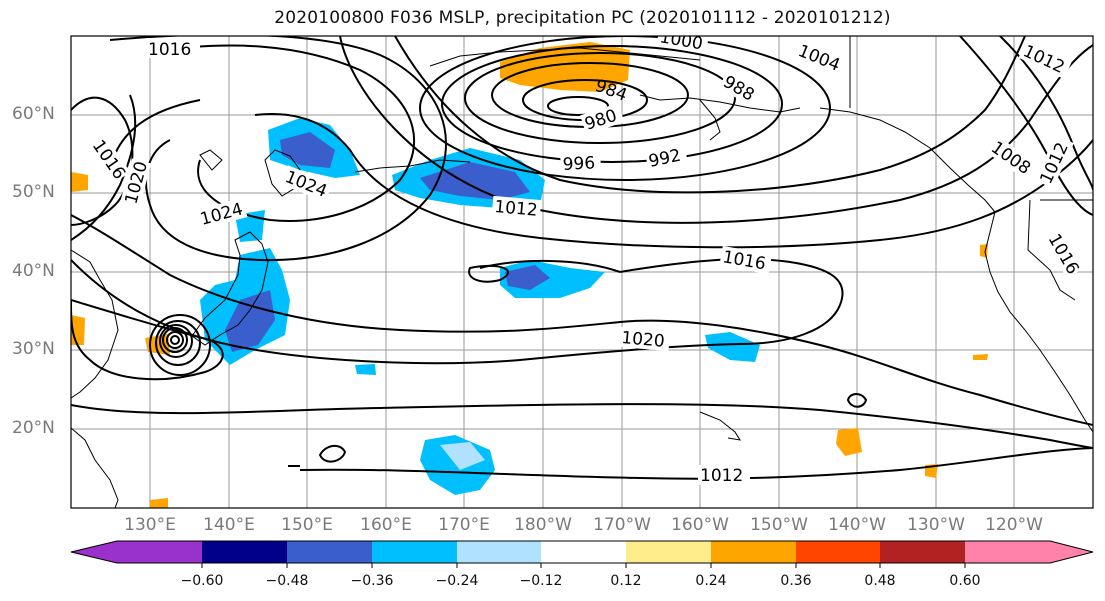  I want to click on colorbar-tick-label: −0.24, so click(457, 581).